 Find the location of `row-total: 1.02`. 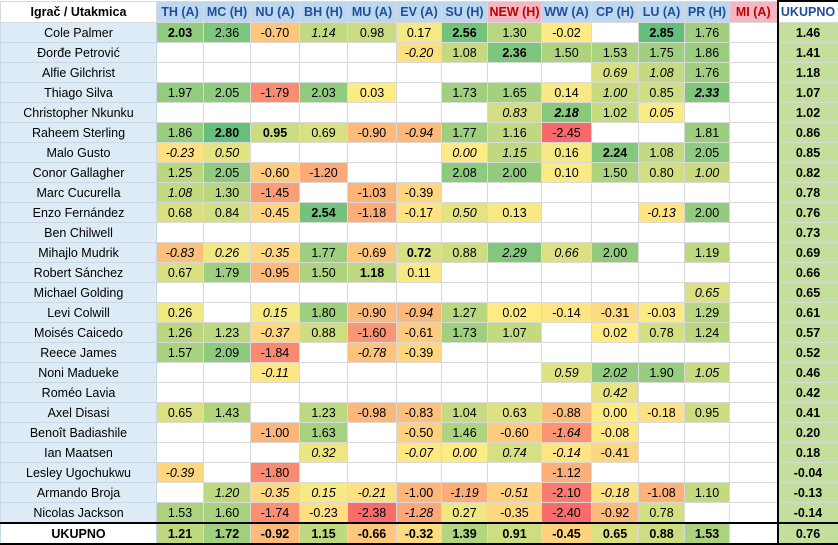

row-total: 1.02 is located at coordinates (808, 113).